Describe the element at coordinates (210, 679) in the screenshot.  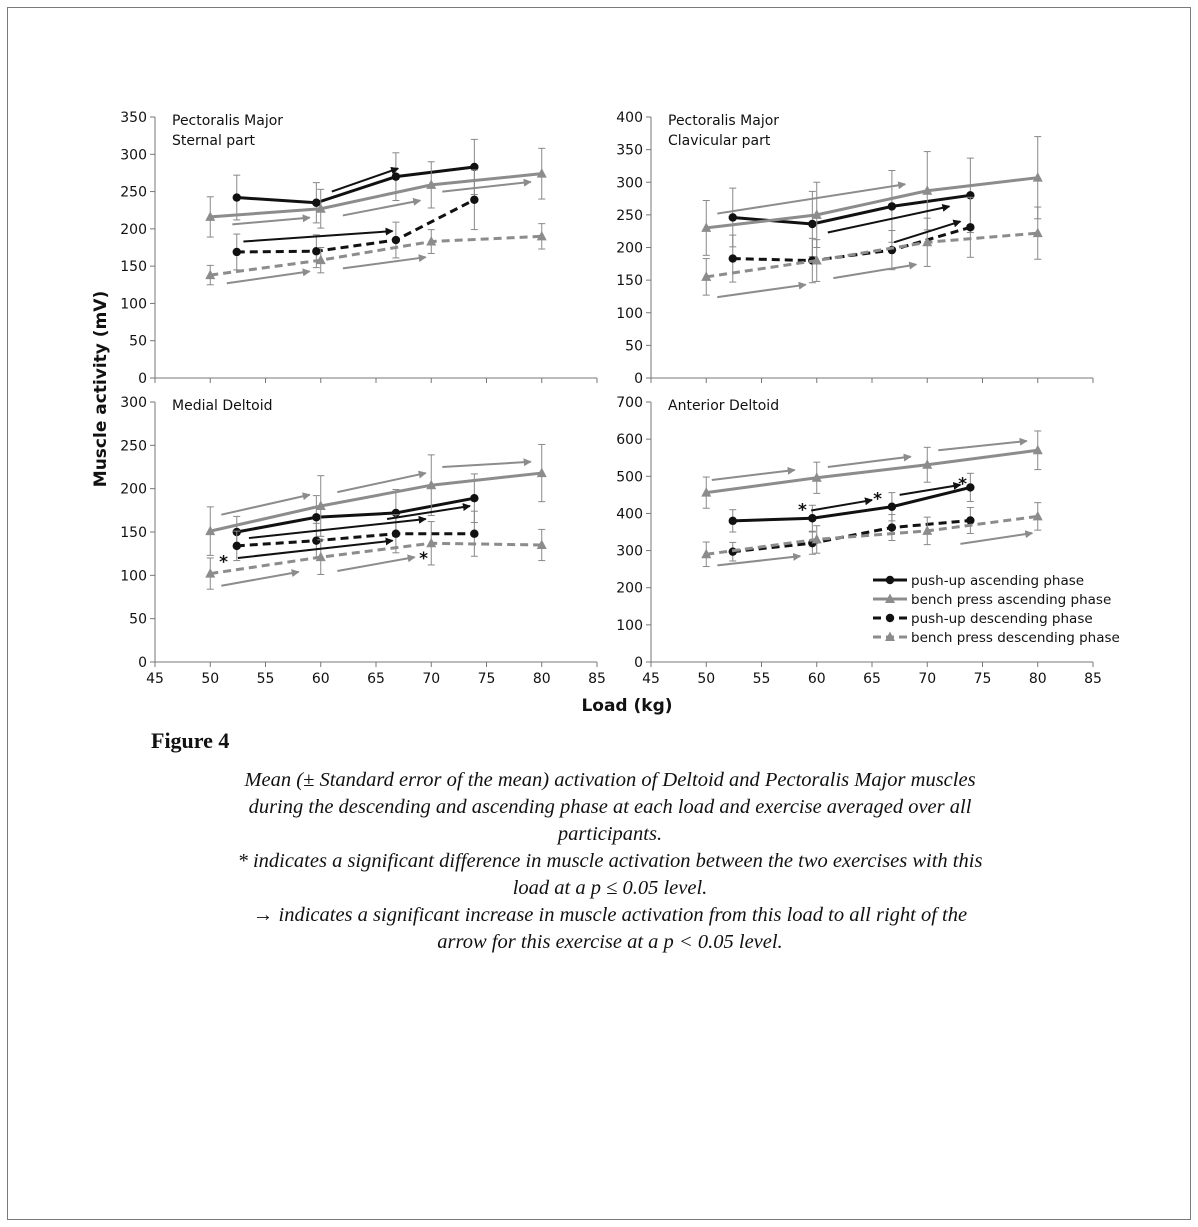
I see `x-tick-label: 50` at that location.